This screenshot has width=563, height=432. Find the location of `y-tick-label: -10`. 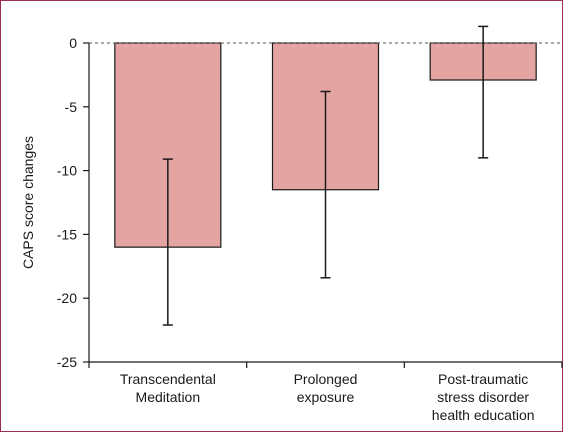

y-tick-label: -10 is located at coordinates (67, 171).